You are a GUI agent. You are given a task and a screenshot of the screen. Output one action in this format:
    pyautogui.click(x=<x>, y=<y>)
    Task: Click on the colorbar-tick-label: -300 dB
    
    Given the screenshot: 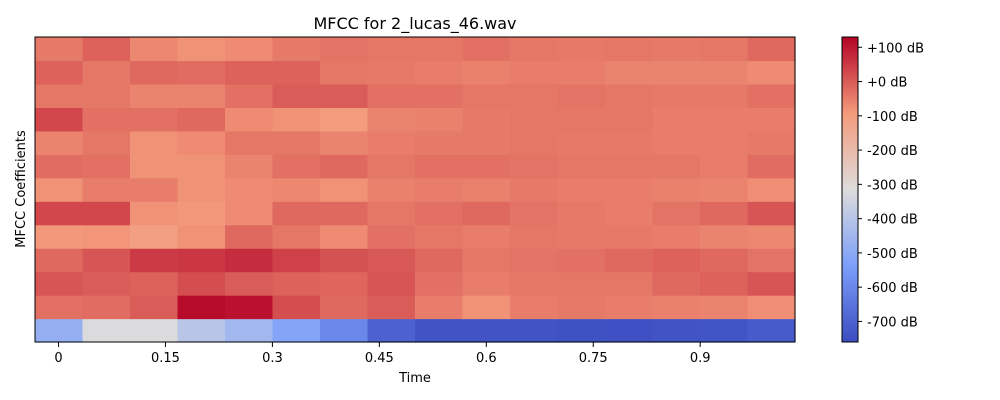 What is the action you would take?
    pyautogui.click(x=892, y=185)
    